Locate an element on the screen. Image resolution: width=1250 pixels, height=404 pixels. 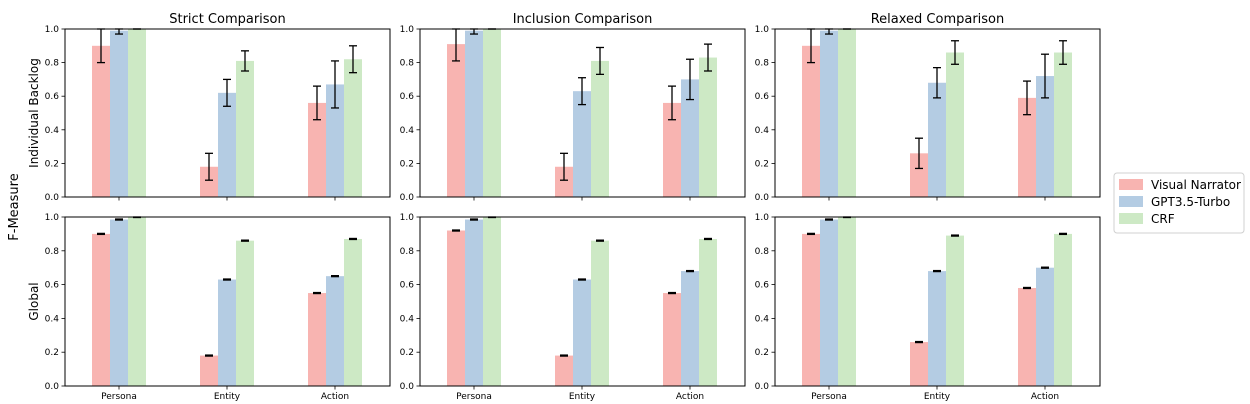
row-label: Global is located at coordinates (34, 301).